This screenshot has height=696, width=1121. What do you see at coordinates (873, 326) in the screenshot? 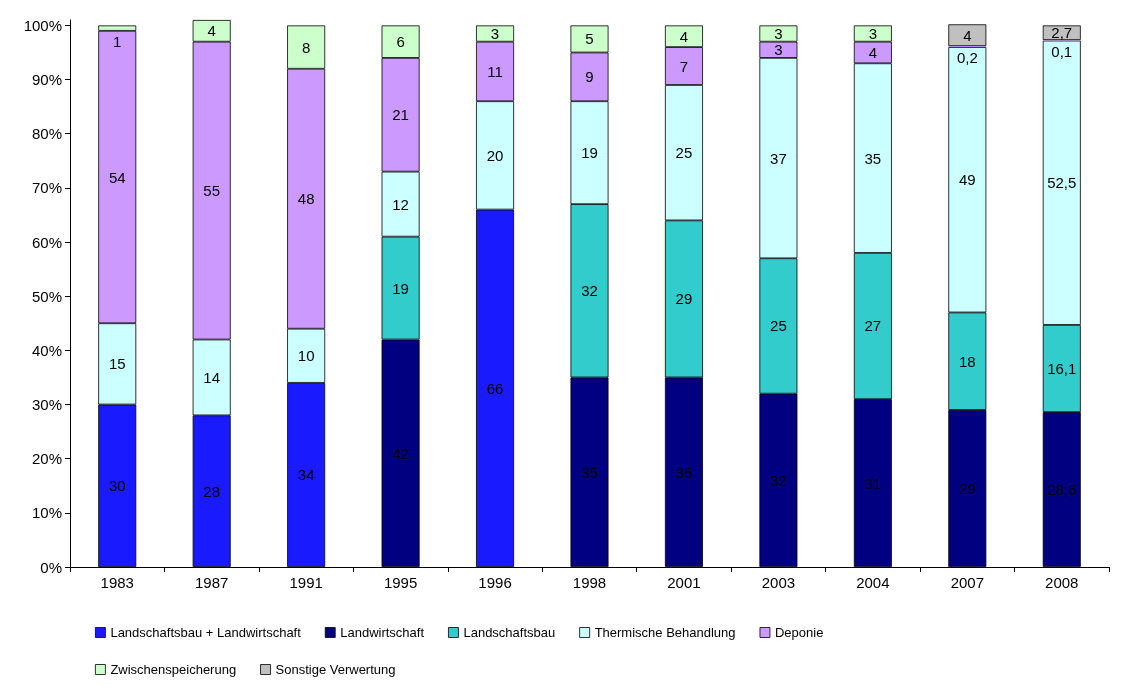
I see `data-label: 27` at bounding box center [873, 326].